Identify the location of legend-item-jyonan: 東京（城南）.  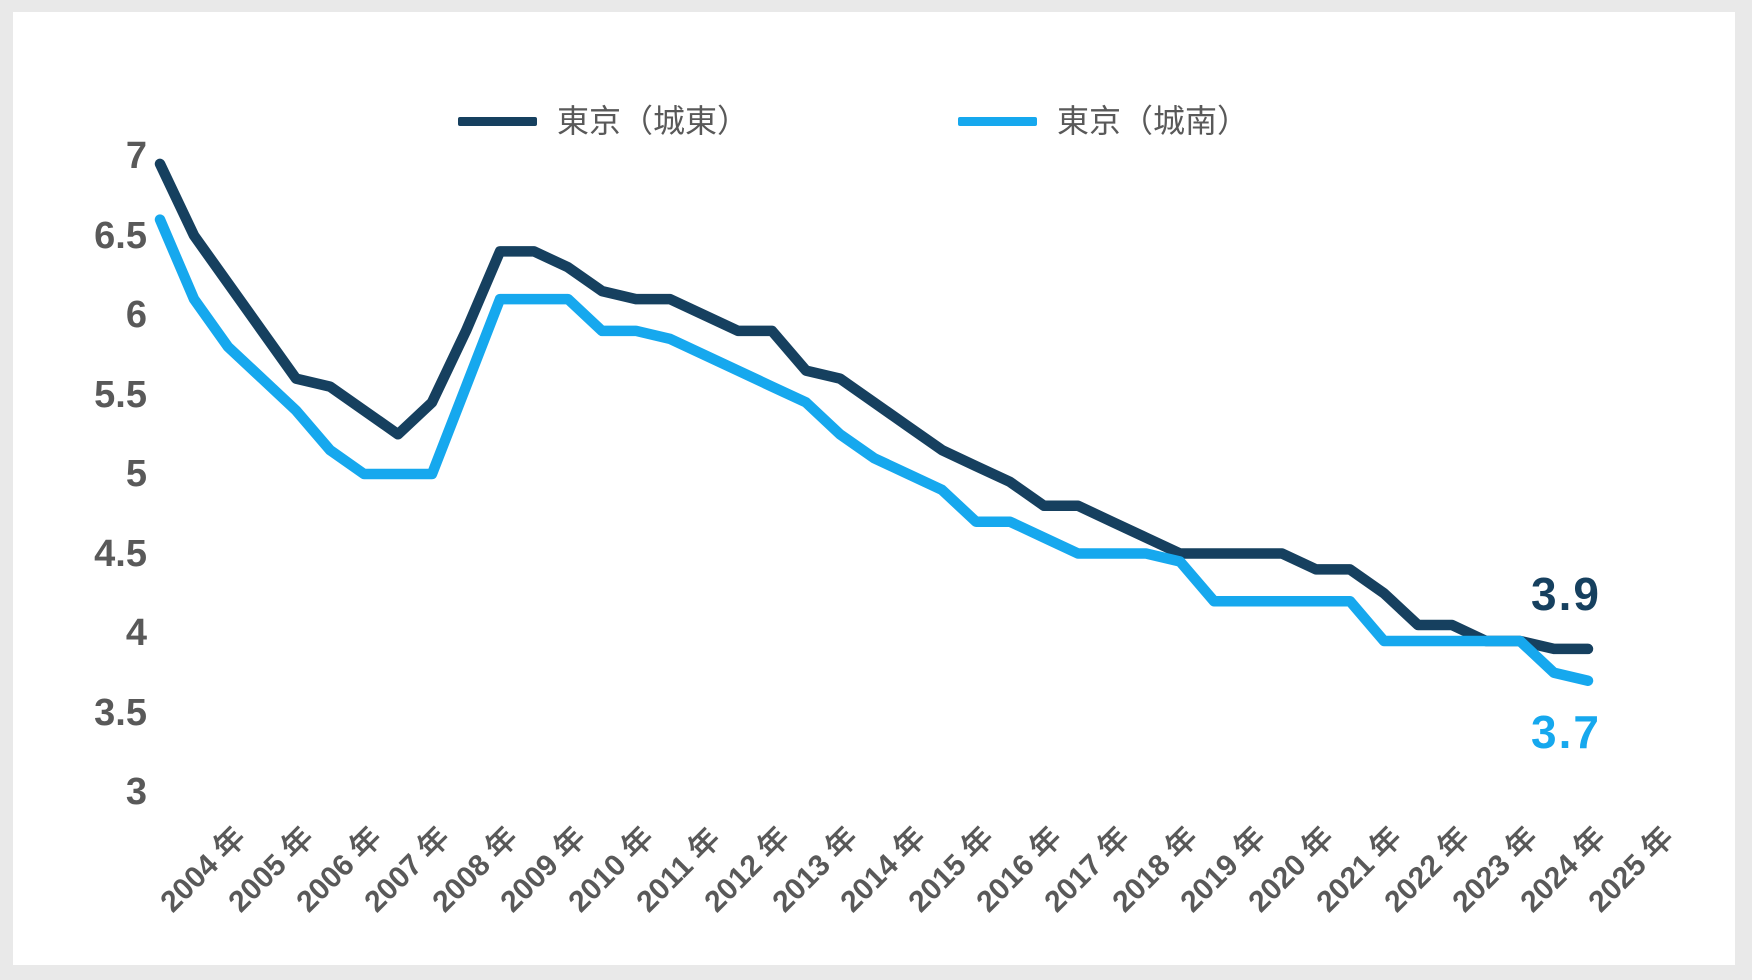
(1103, 121).